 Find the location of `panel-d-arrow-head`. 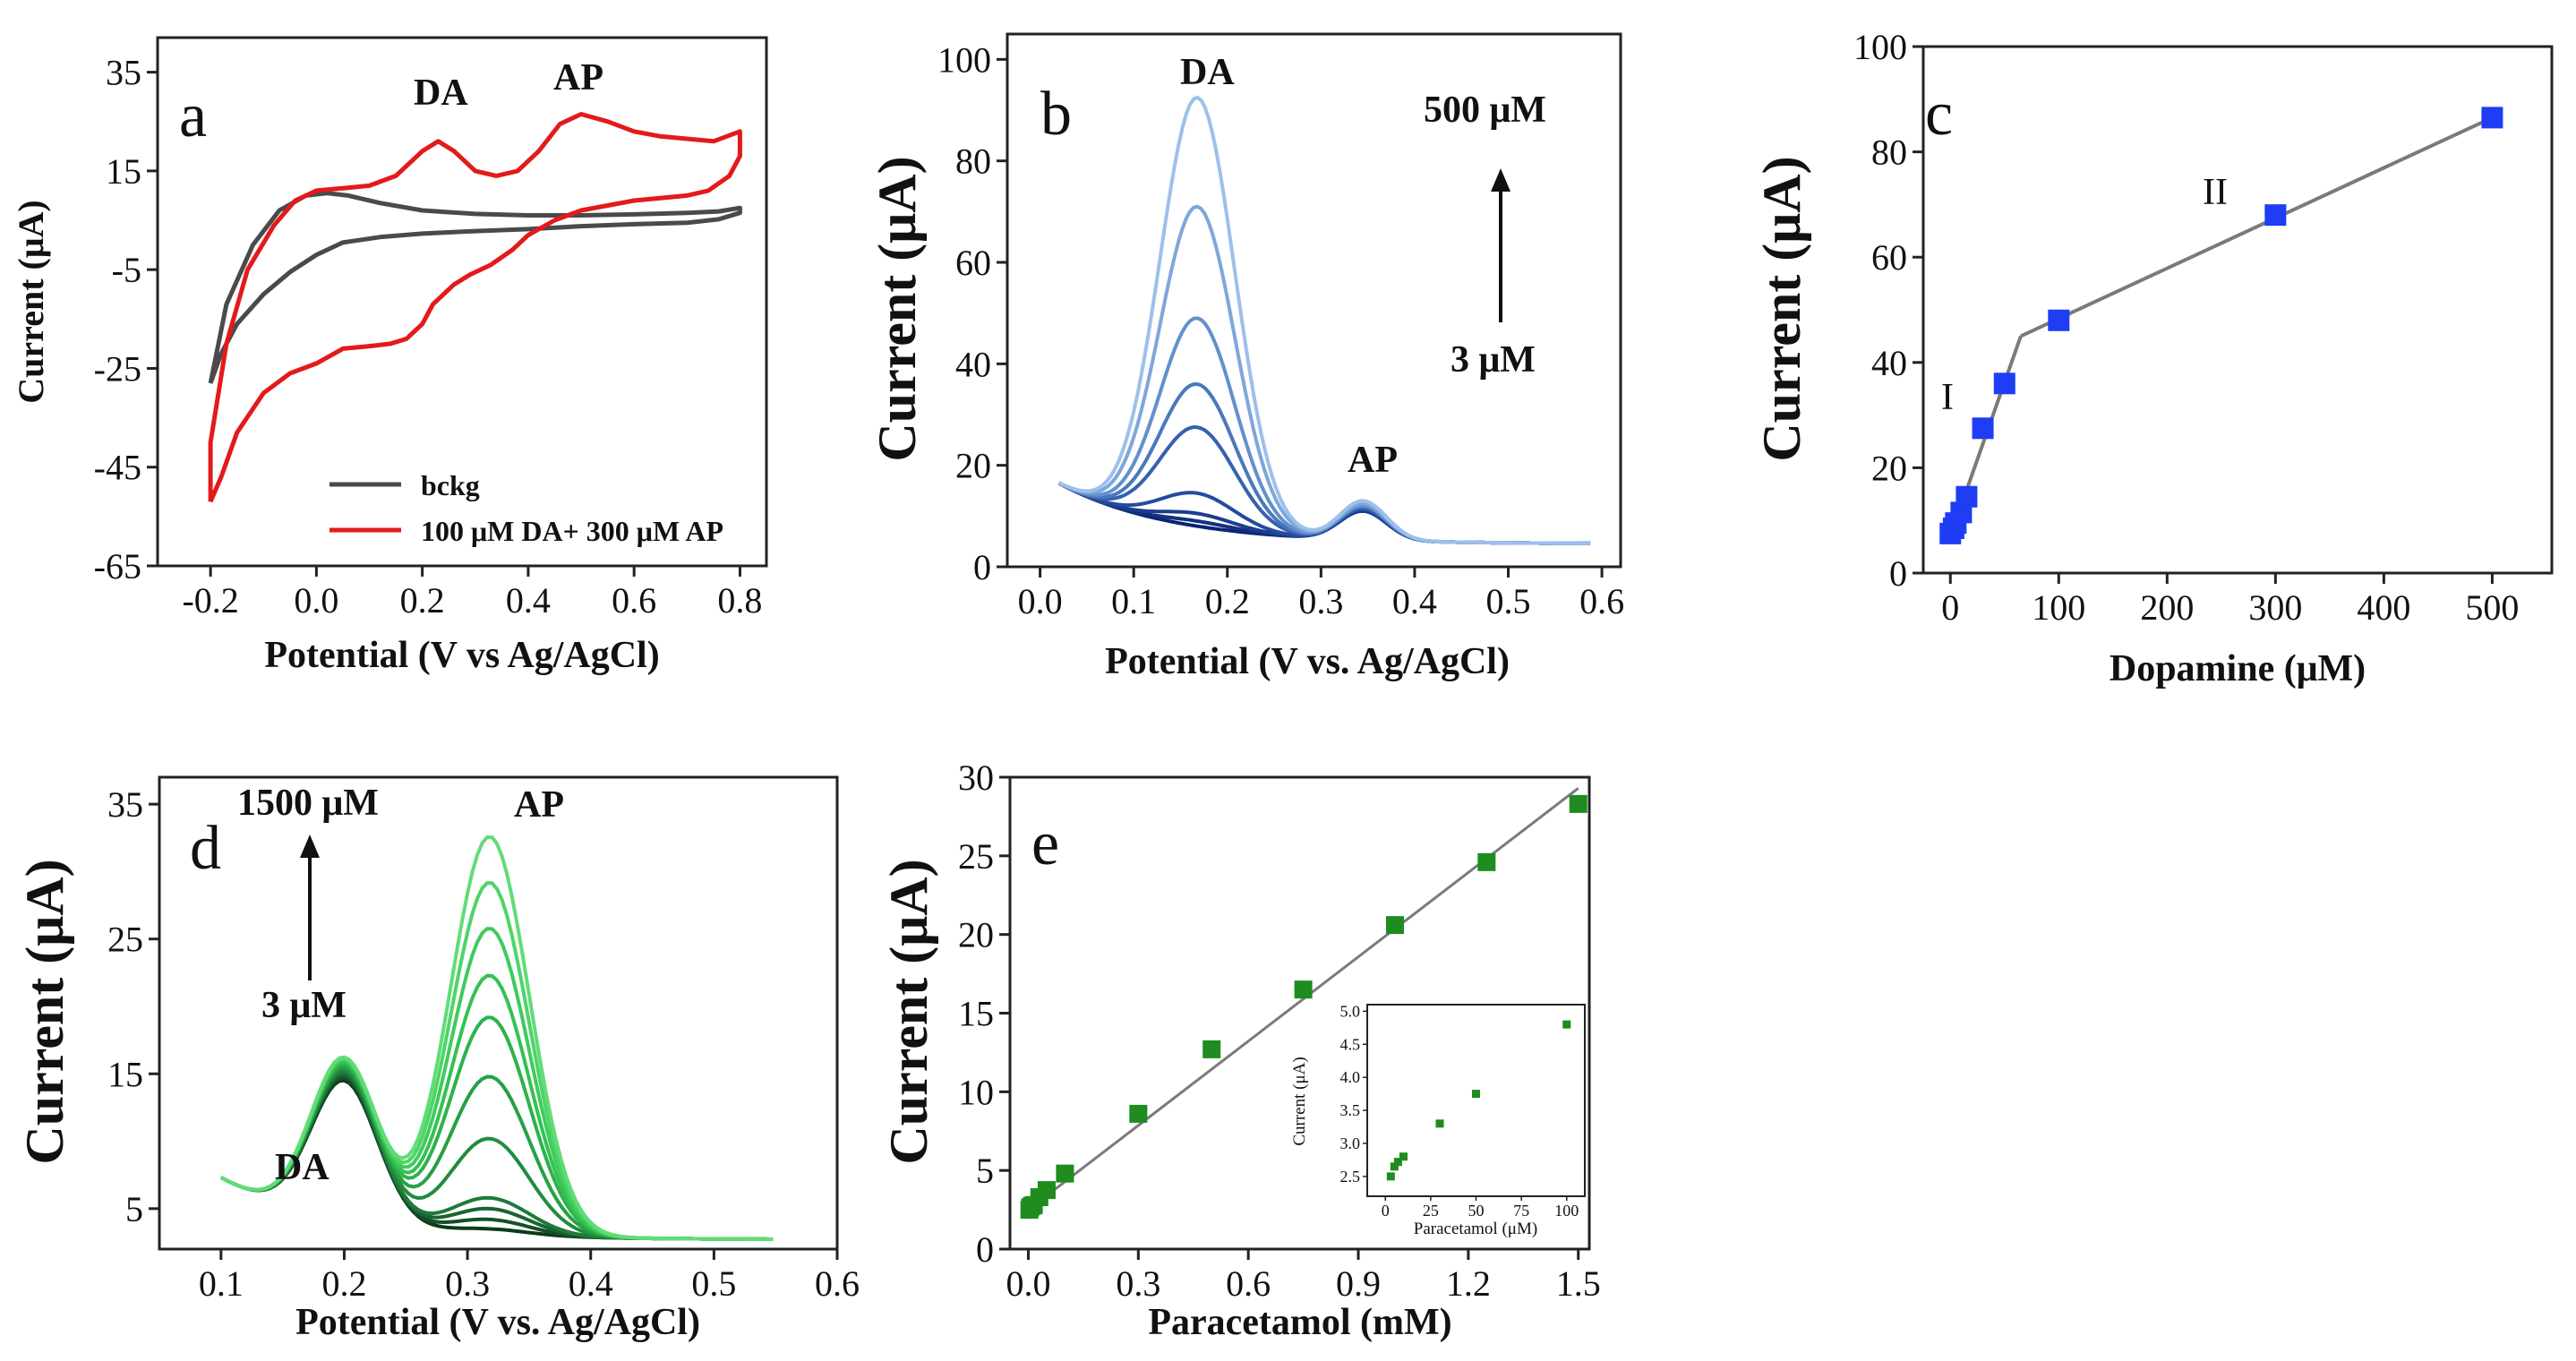

panel-d-arrow-head is located at coordinates (310, 847).